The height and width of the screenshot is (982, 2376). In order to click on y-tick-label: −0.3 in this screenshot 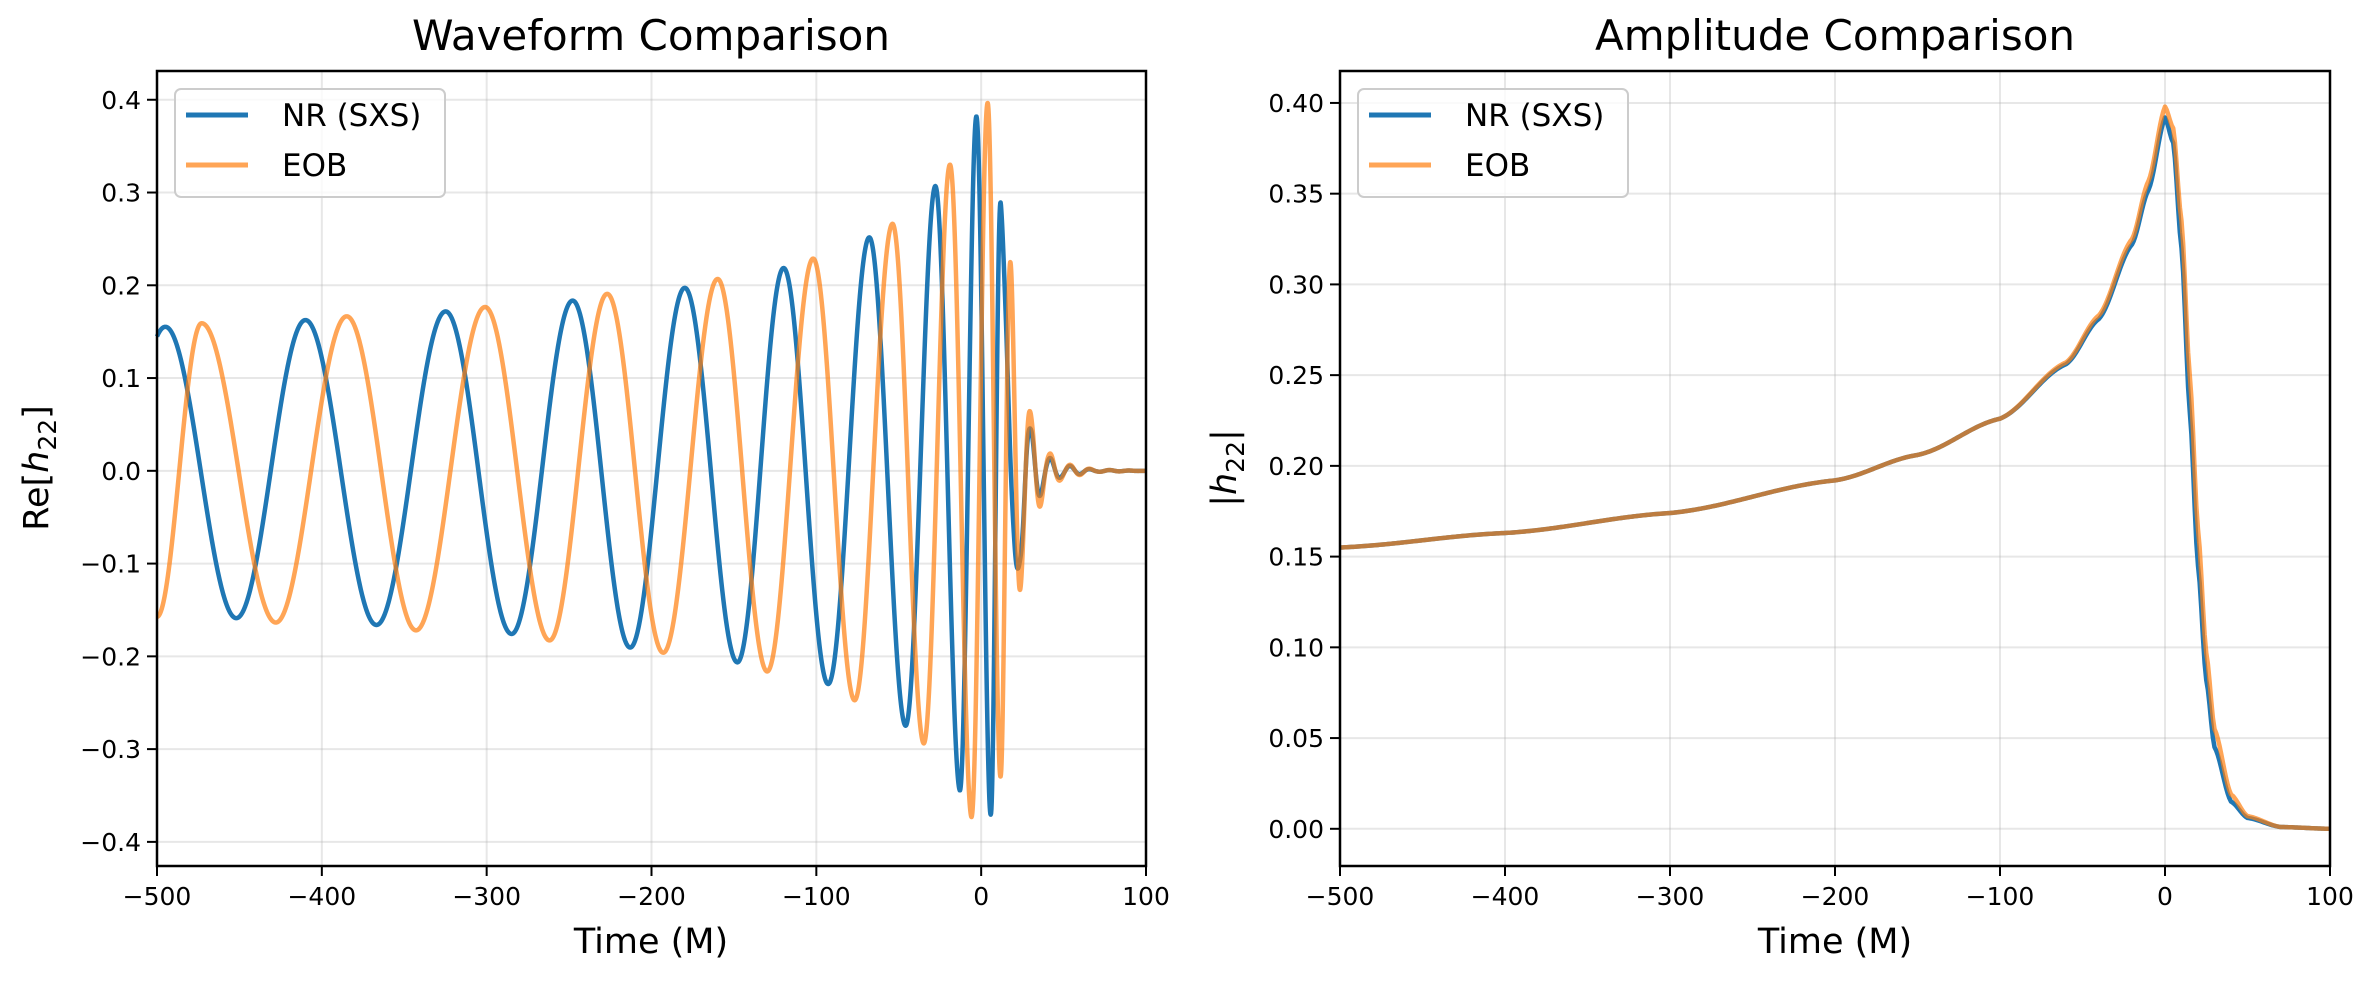, I will do `click(110, 749)`.